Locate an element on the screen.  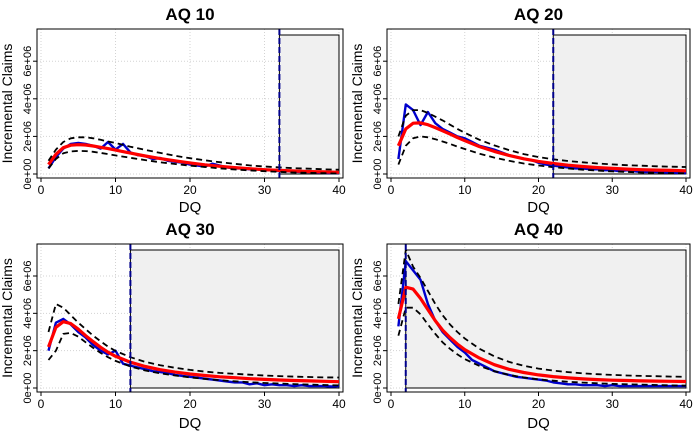
panel-title: AQ 10 is located at coordinates (189, 14).